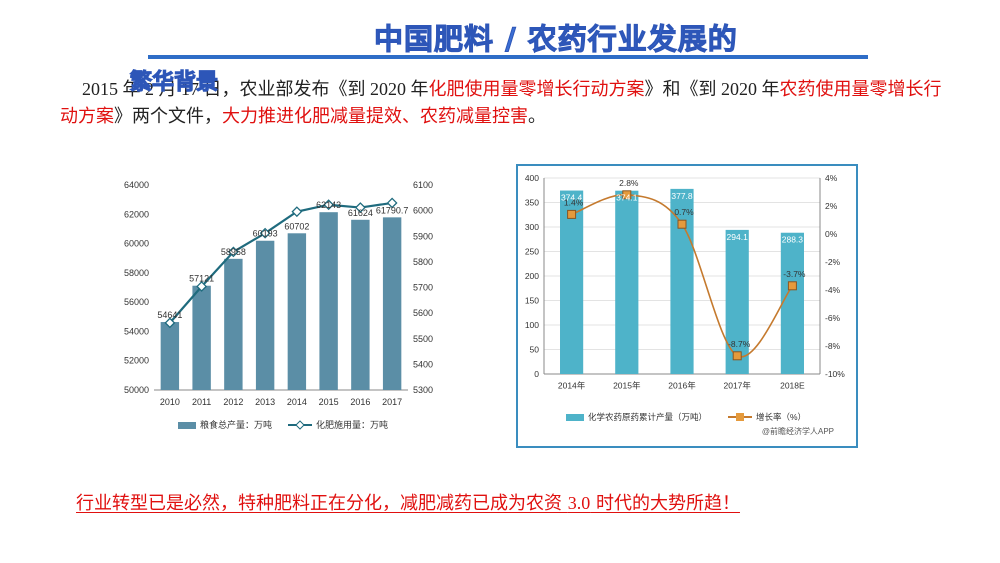 This screenshot has width=1000, height=563. What do you see at coordinates (794, 274) in the screenshot?
I see `line-data-label: -3.7%` at bounding box center [794, 274].